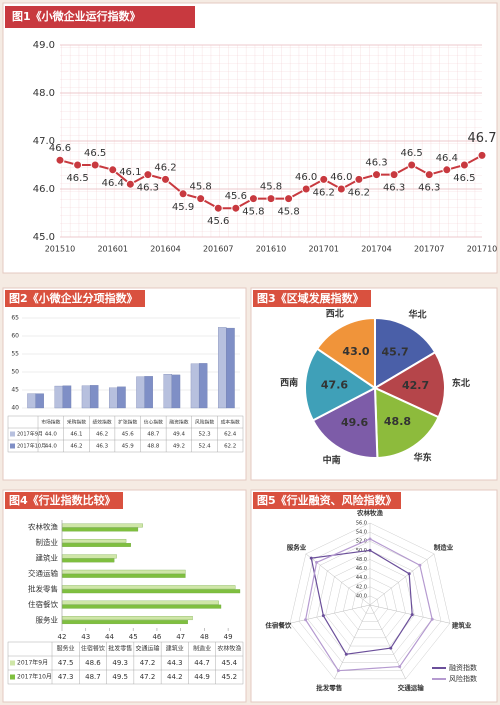  I want to click on y-tick-label: 46.0, so click(44, 189).